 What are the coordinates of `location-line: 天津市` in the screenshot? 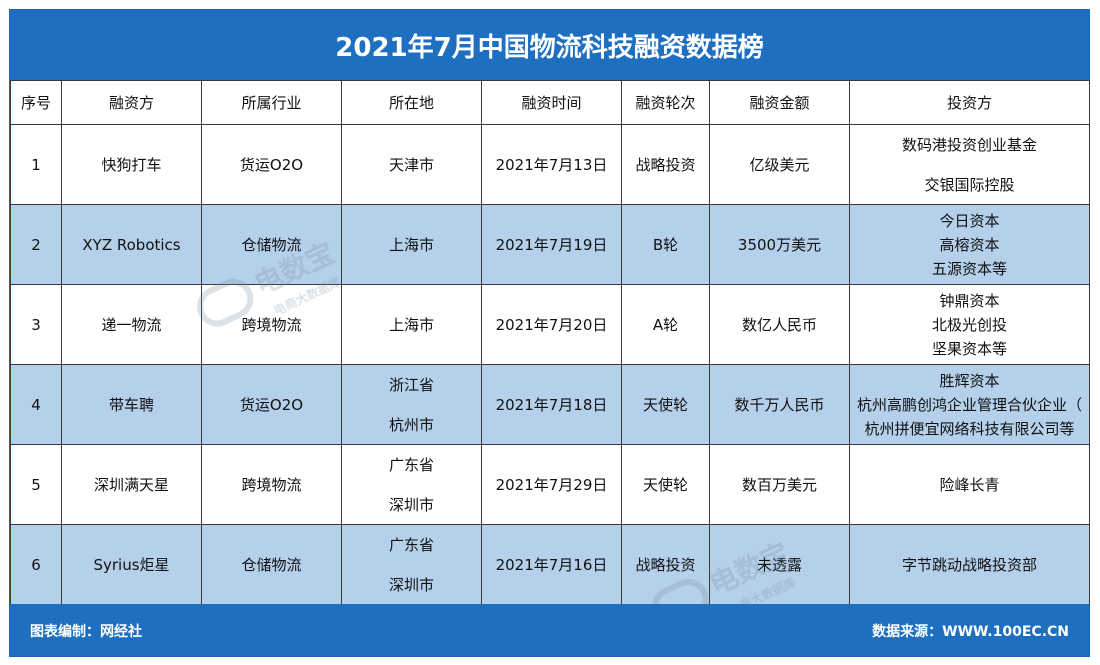 It's located at (411, 164).